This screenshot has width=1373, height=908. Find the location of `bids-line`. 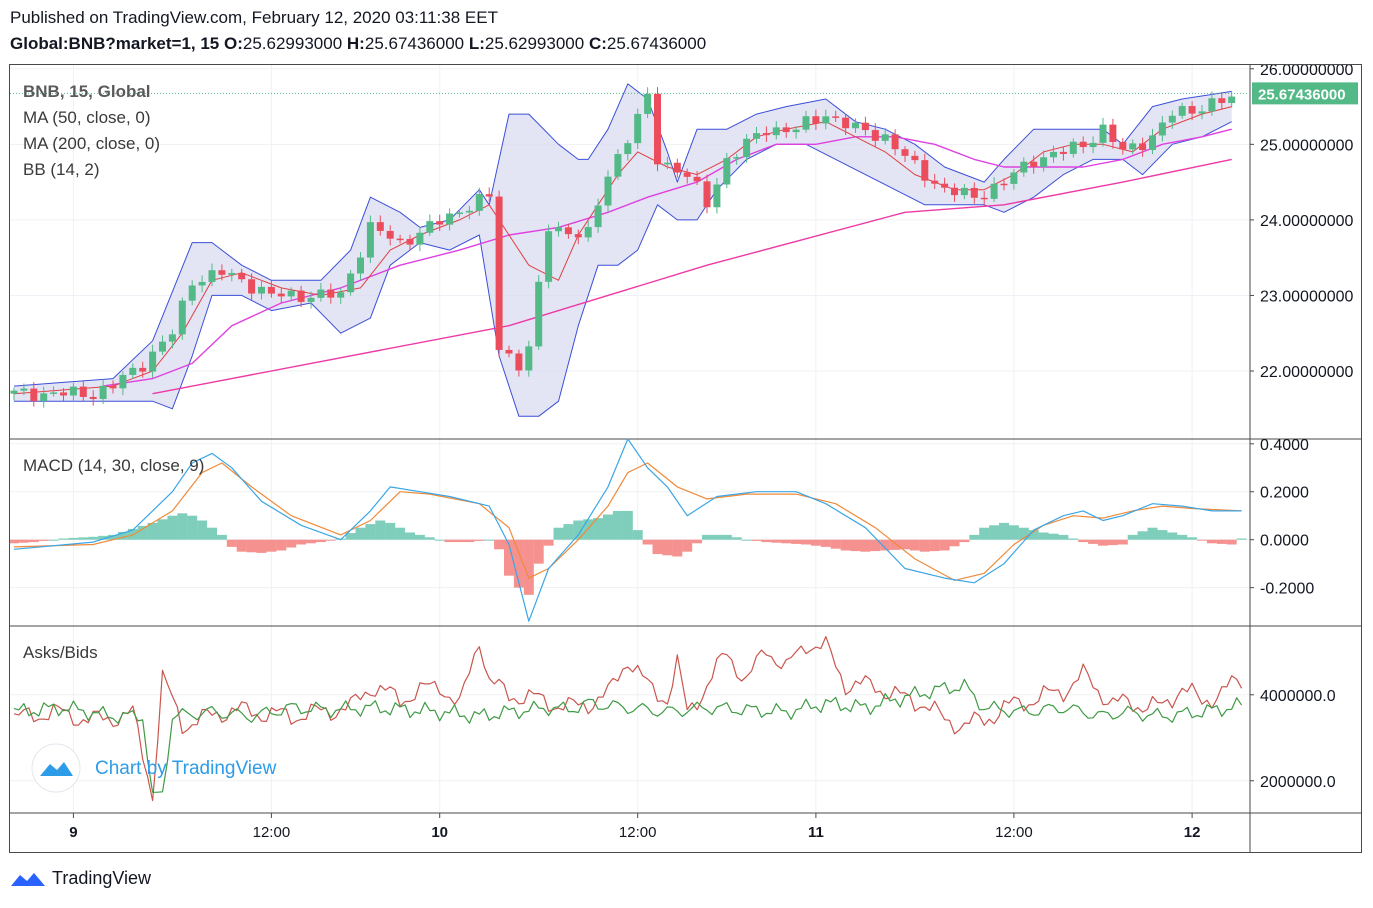

bids-line is located at coordinates (628, 735).